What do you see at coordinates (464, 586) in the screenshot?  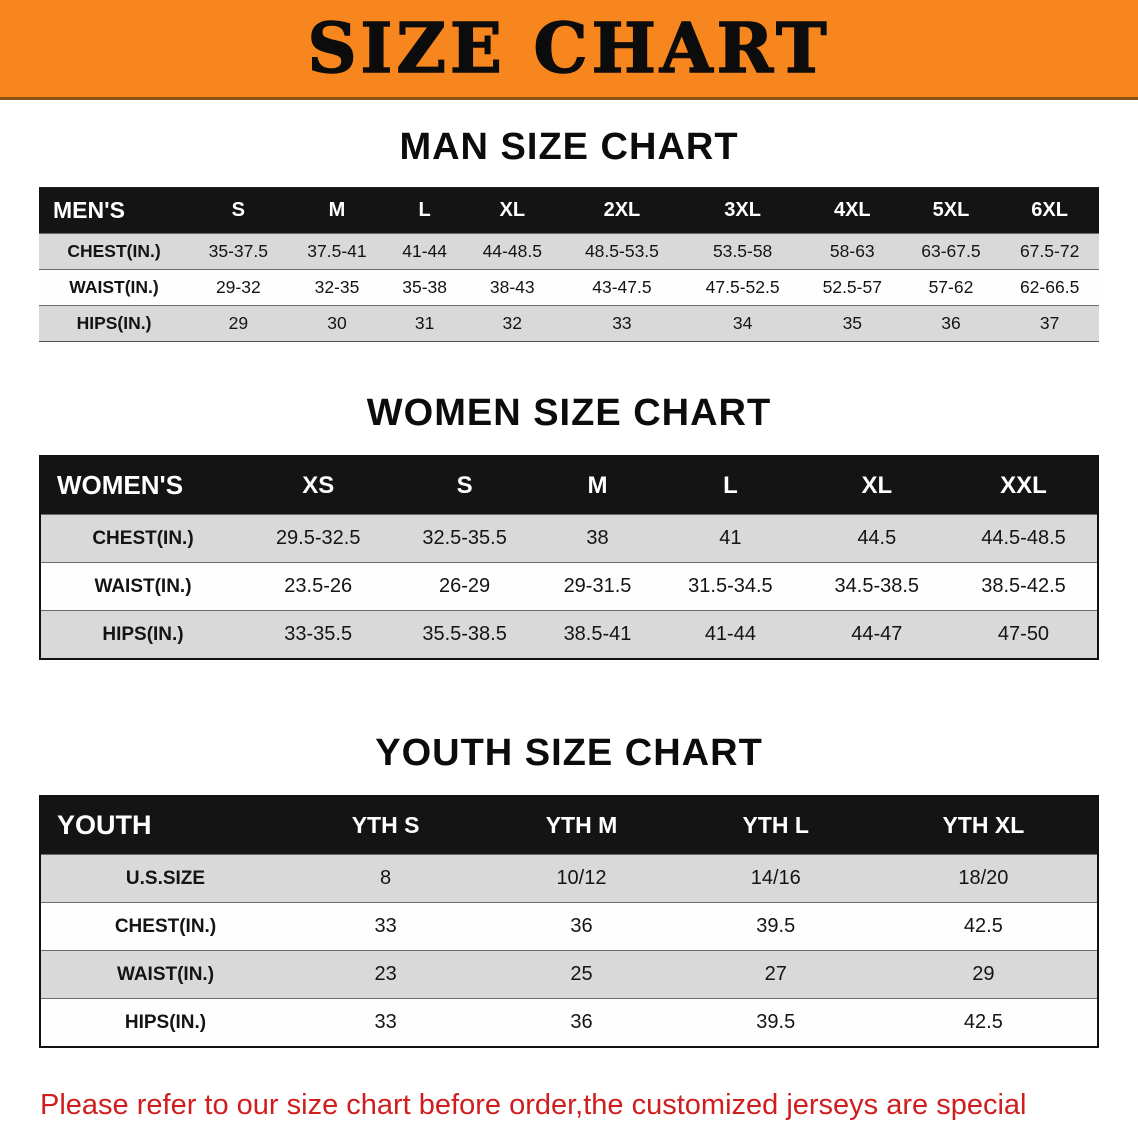 I see `size-value-cell: 26-29` at bounding box center [464, 586].